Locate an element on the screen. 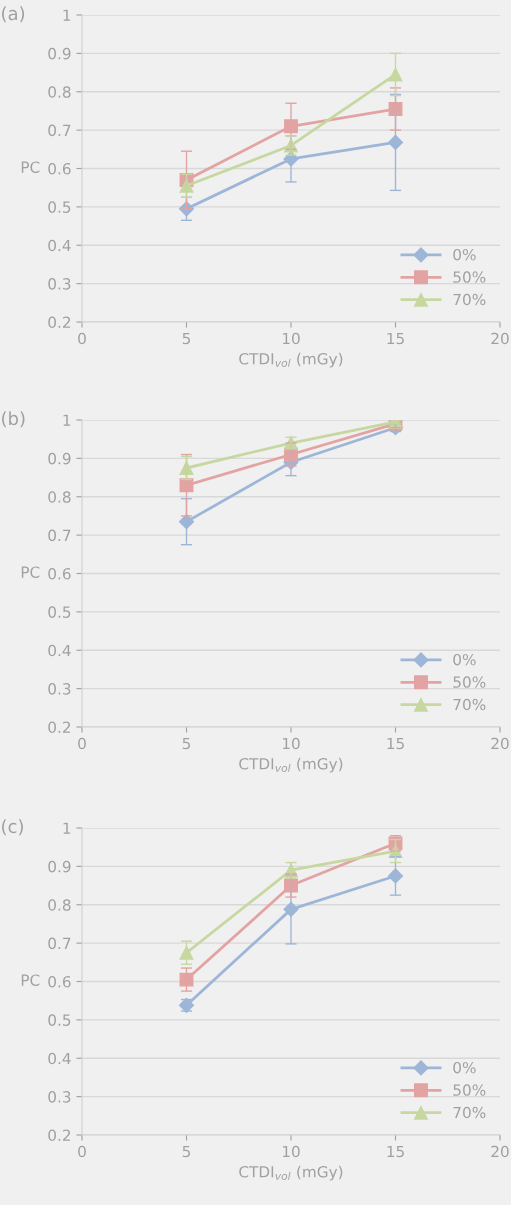 This screenshot has height=1205, width=511. chart-title: (c) is located at coordinates (12, 827).